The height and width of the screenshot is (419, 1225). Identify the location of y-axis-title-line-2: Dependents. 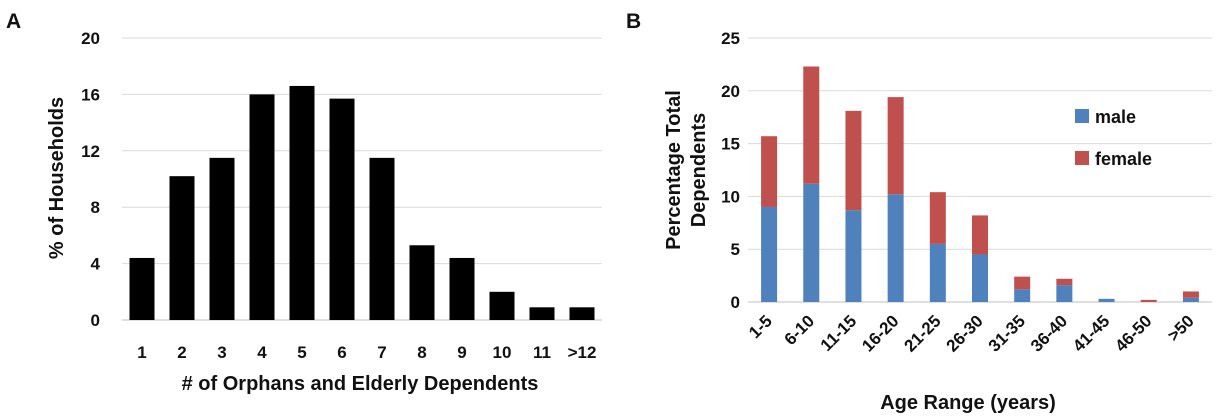
(699, 170).